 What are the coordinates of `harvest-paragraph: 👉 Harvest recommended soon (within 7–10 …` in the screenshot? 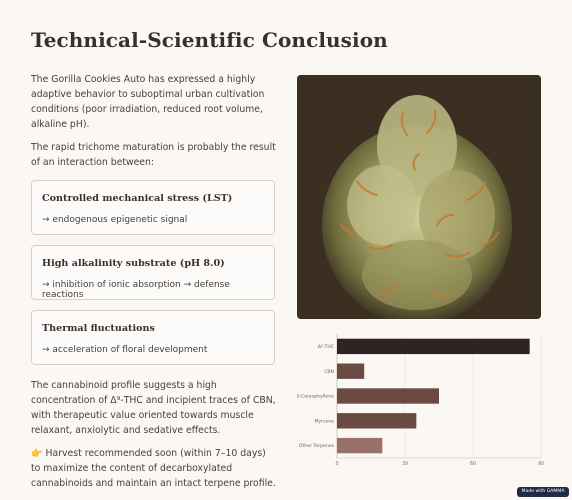 It's located at (153, 468).